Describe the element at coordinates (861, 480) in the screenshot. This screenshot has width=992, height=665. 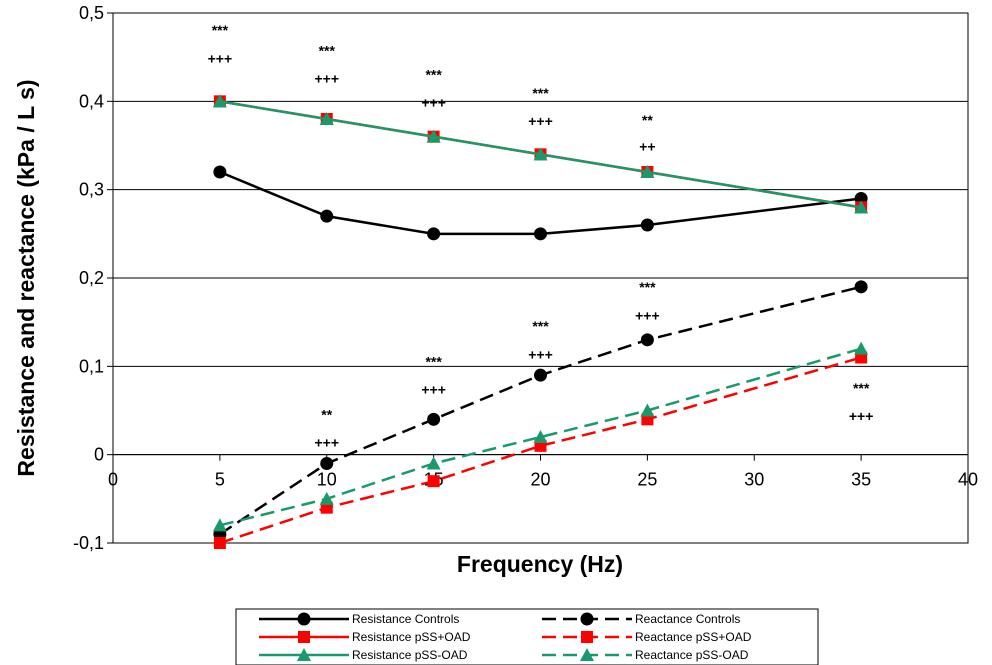
I see `x-tick-label-7: 35` at that location.